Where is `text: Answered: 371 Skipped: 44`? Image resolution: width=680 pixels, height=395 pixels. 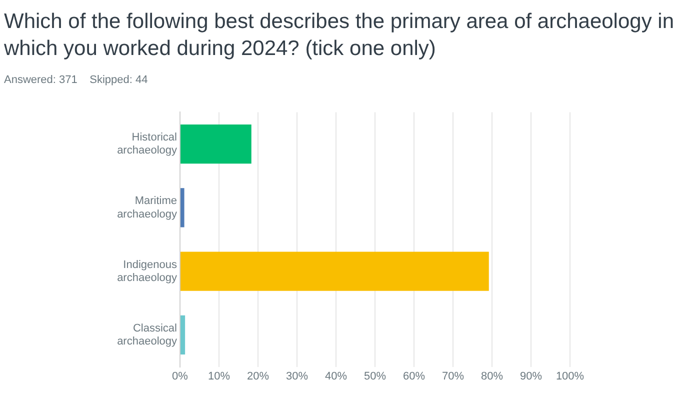
text: Answered: 371 Skipped: 44 is located at coordinates (76, 79).